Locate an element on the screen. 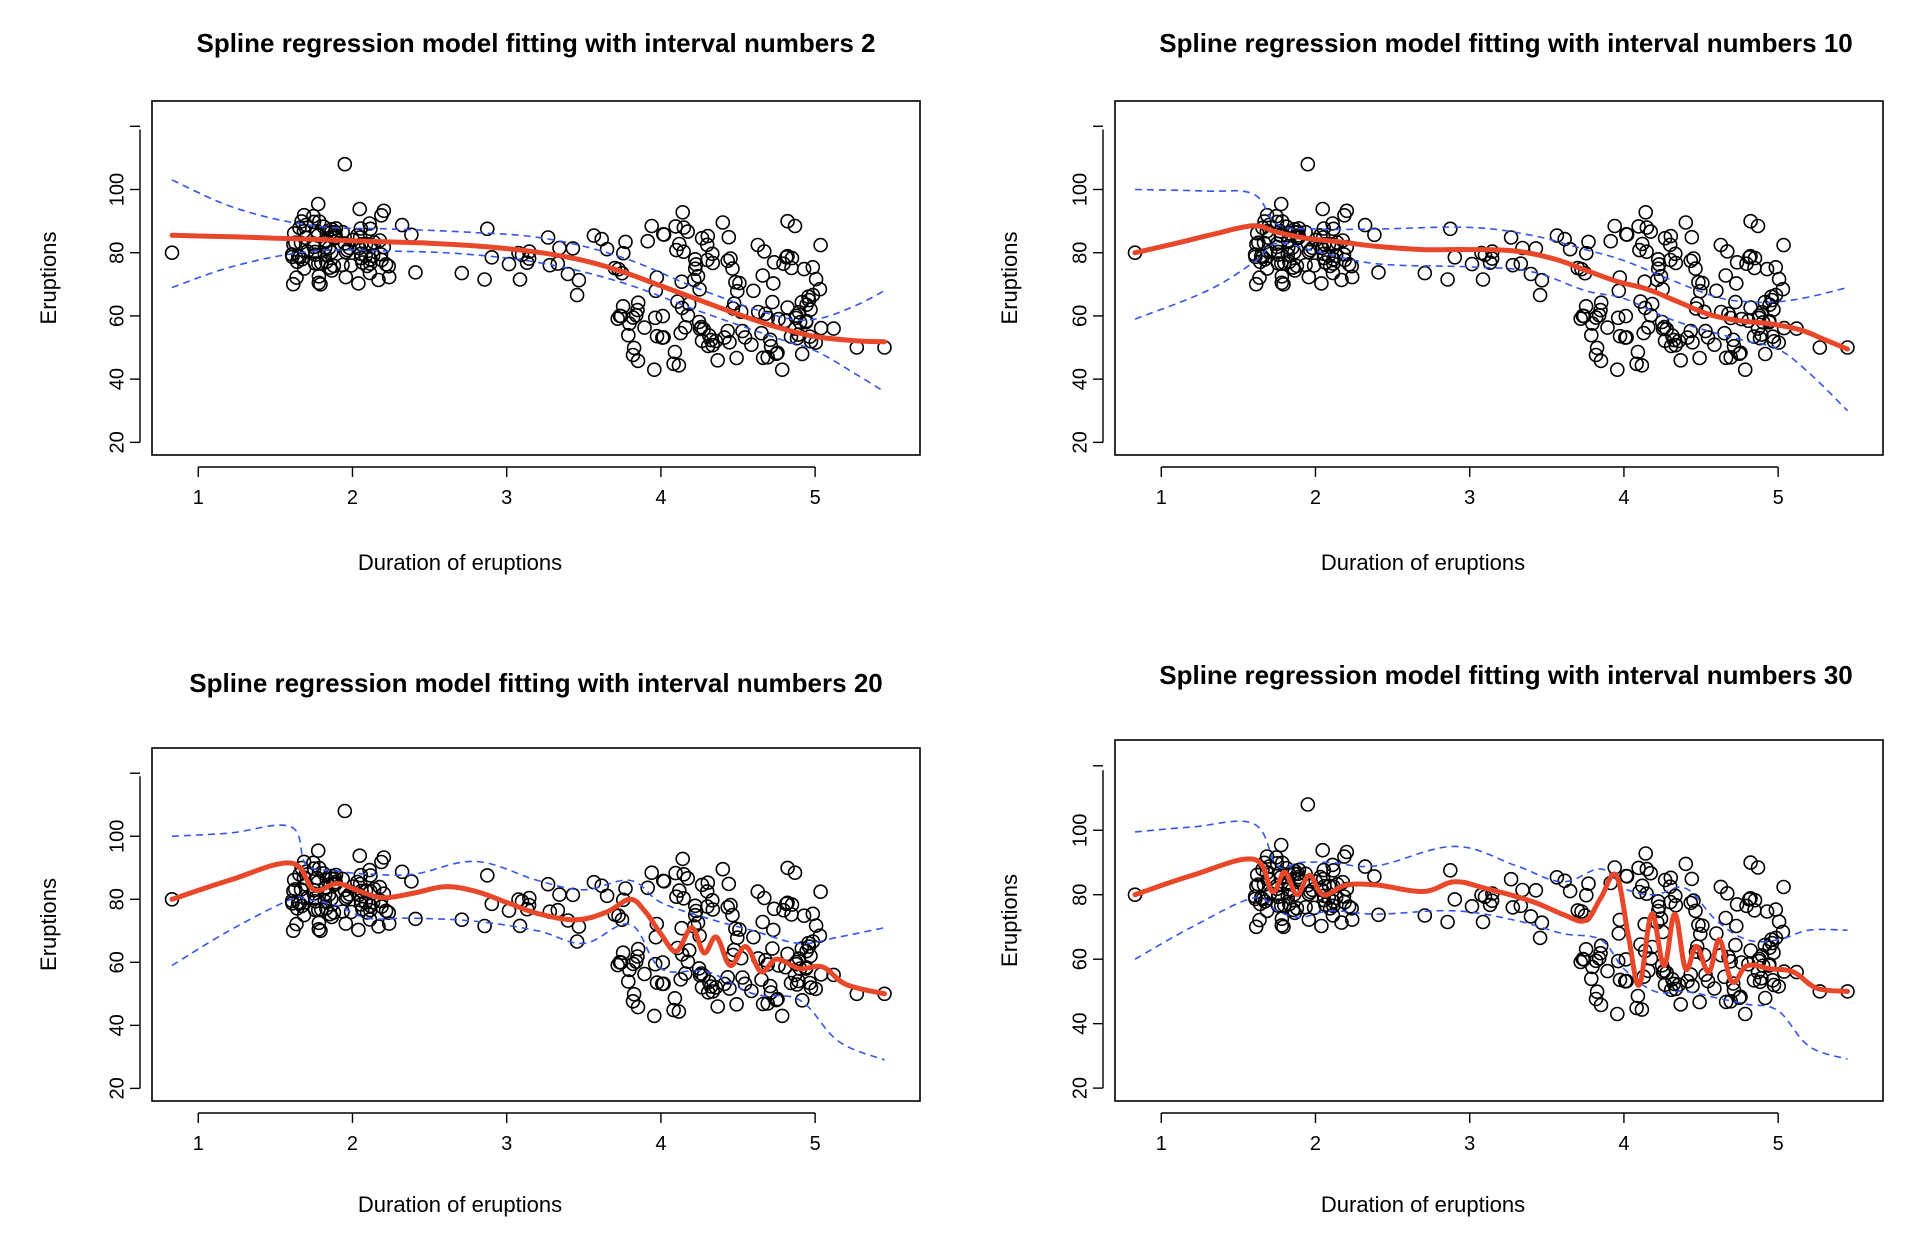 This screenshot has height=1242, width=1930. x-axis: 1 2 3 4 5 is located at coordinates (1470, 1133).